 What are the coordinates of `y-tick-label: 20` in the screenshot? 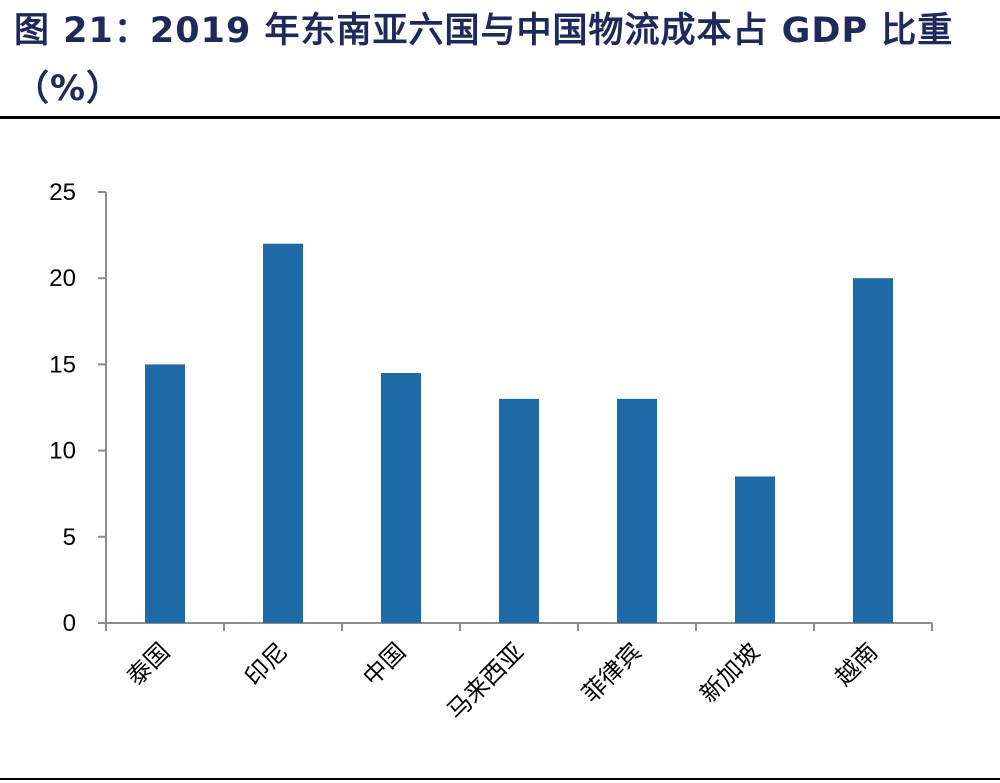 It's located at (62, 278).